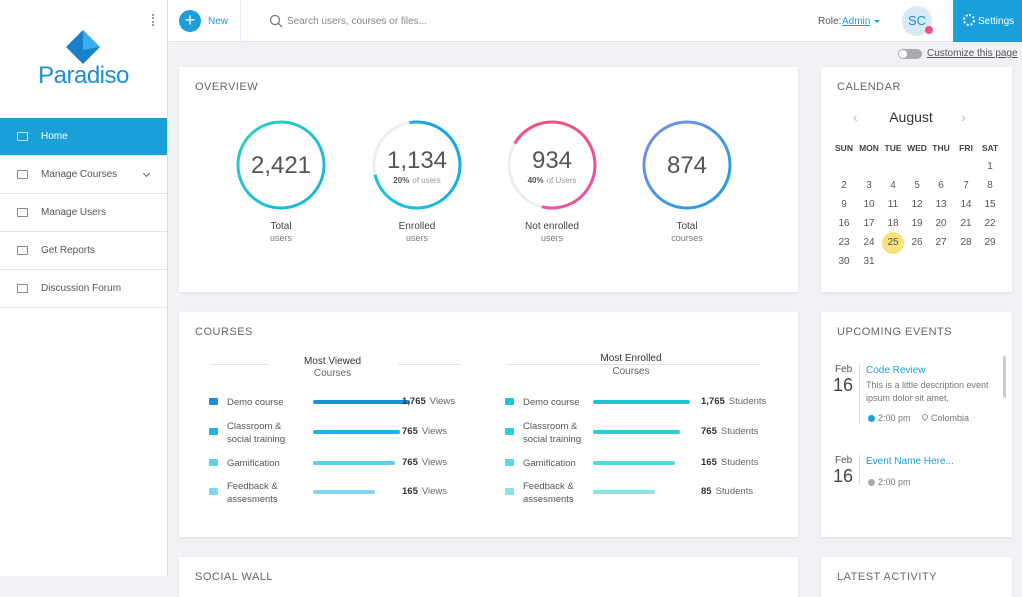 The height and width of the screenshot is (597, 1022). Describe the element at coordinates (218, 21) in the screenshot. I see `new-button: New` at that location.